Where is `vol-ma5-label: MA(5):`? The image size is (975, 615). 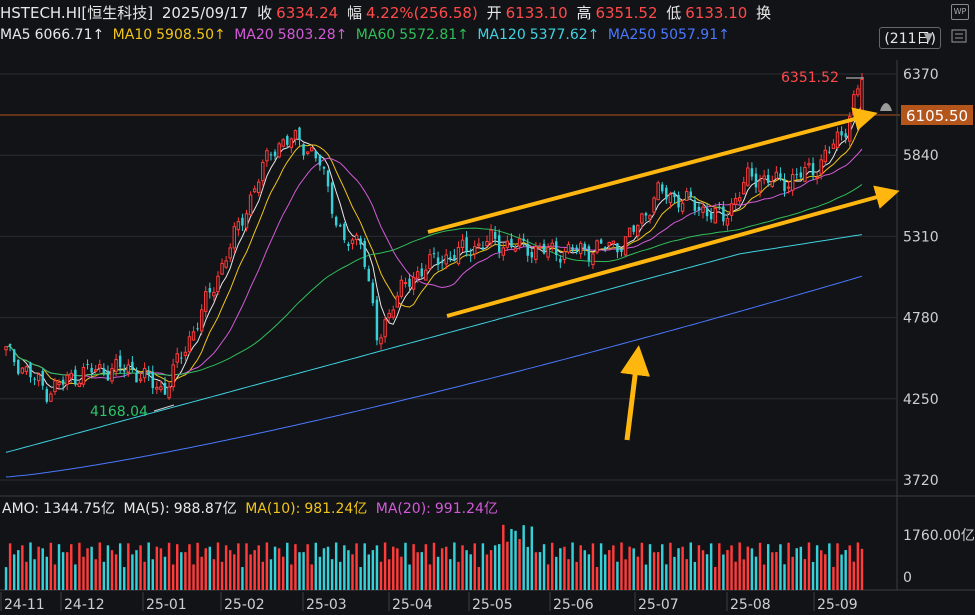
vol-ma5-label: MA(5): is located at coordinates (146, 509).